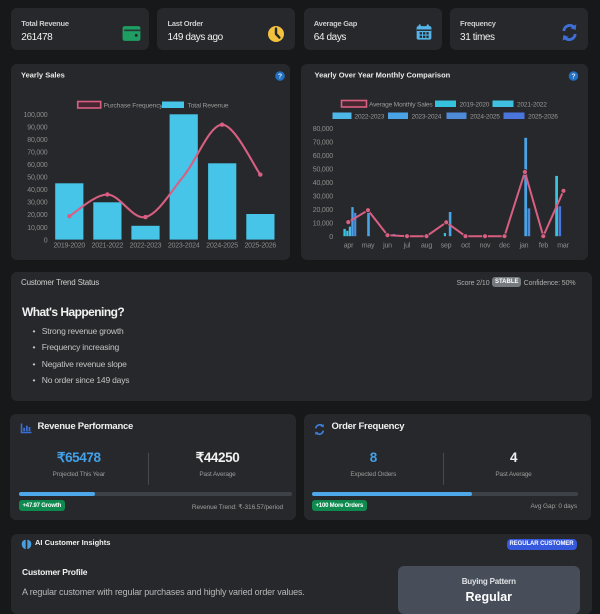  What do you see at coordinates (406, 245) in the screenshot?
I see `svg-text: jul` at bounding box center [406, 245].